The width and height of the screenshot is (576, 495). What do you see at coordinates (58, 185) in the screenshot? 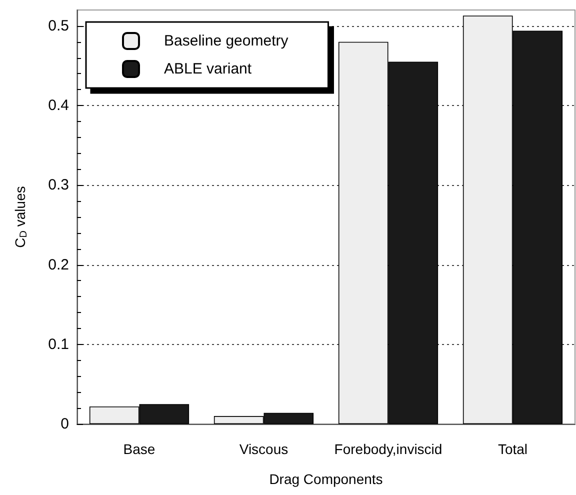
I see `y-tick-label: 0.3` at bounding box center [58, 185].